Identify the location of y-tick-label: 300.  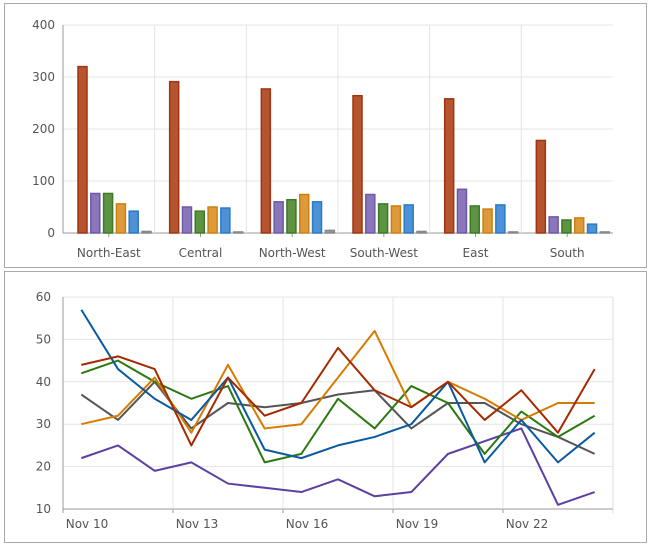
(43, 77).